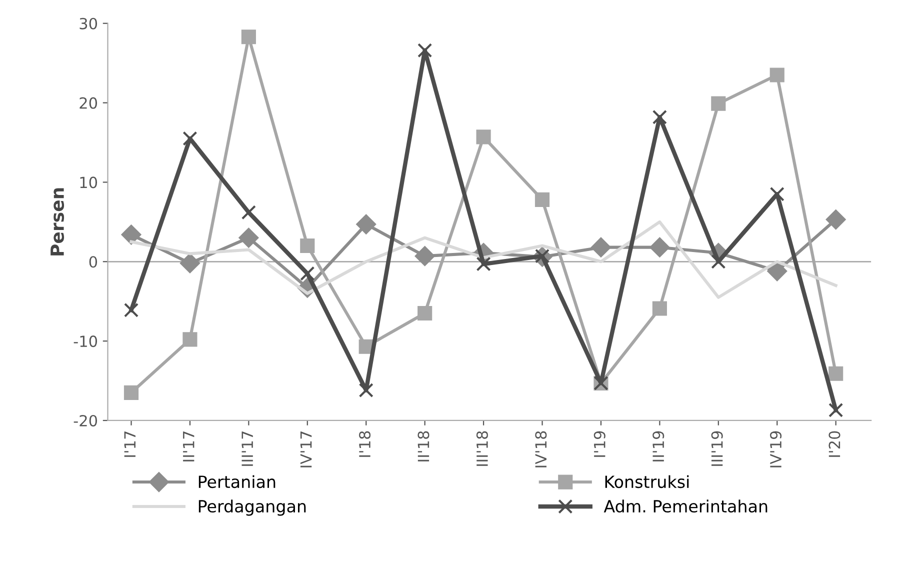 This screenshot has height=584, width=898. Describe the element at coordinates (86, 342) in the screenshot. I see `y-tick-label: -10` at that location.